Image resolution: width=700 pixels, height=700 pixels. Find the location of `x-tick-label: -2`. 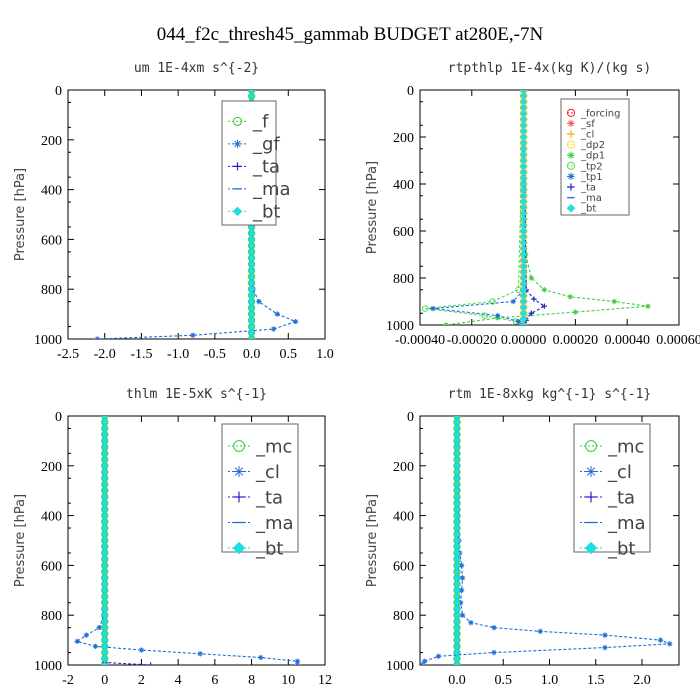

x-tick-label: -2 is located at coordinates (68, 680).